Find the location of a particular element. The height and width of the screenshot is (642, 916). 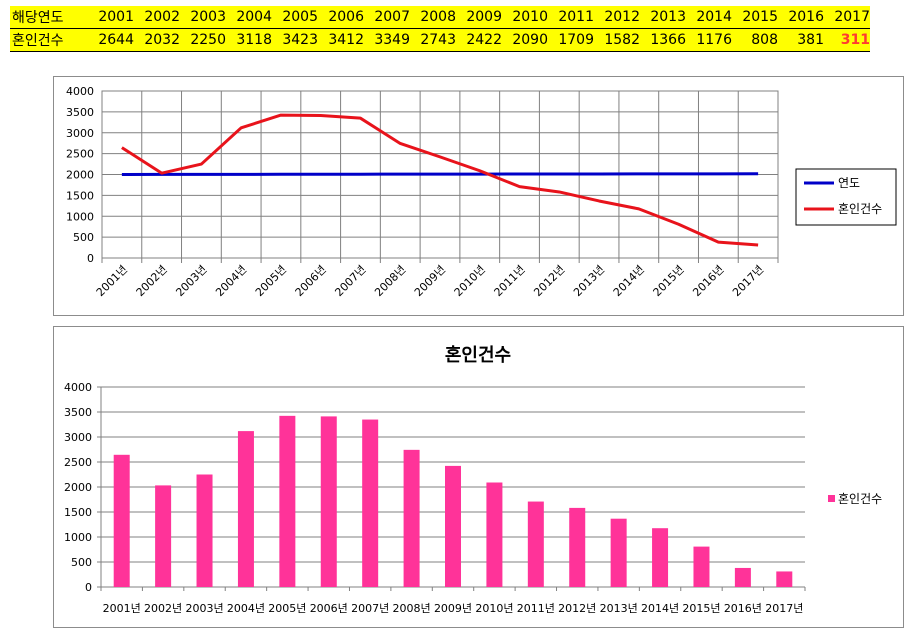

count-cell: 1582 is located at coordinates (617, 40).